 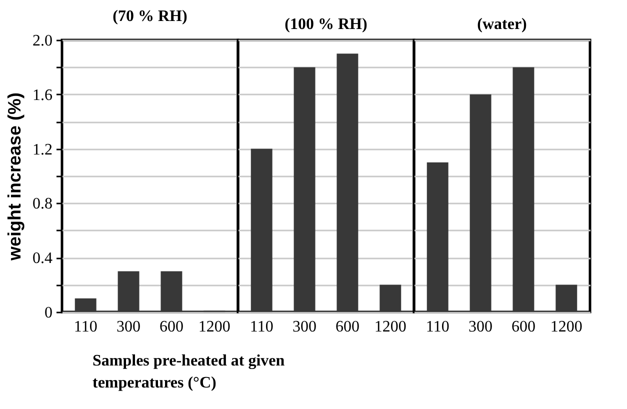 What do you see at coordinates (150, 16) in the screenshot?
I see `chart-title: (70 % RH)` at bounding box center [150, 16].